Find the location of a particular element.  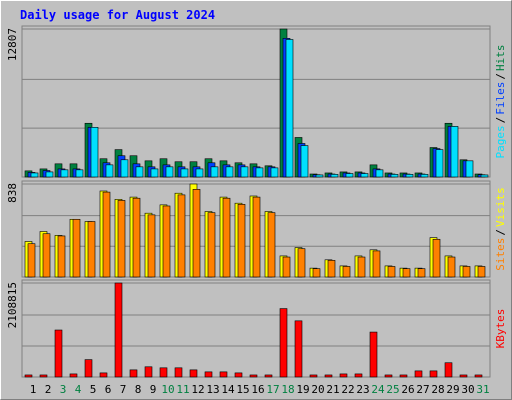

x-tick-label: 7 is located at coordinates (123, 389).